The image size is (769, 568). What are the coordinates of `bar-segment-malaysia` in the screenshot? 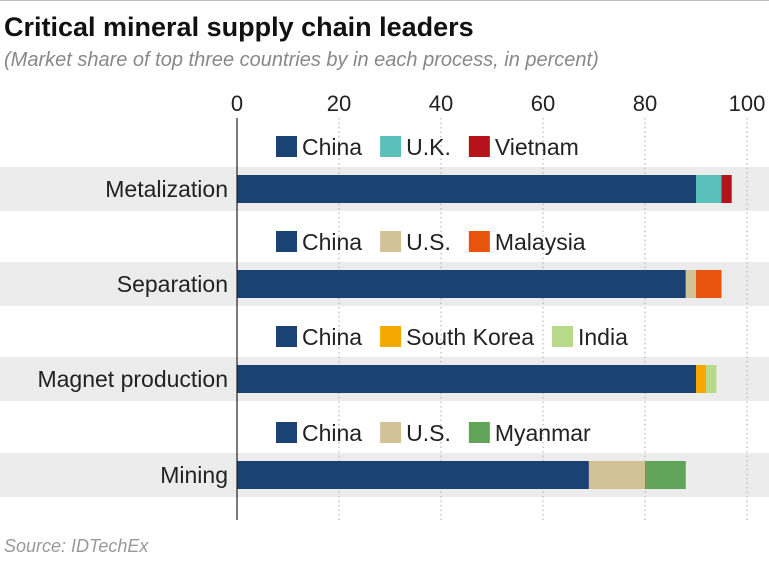 It's located at (709, 284).